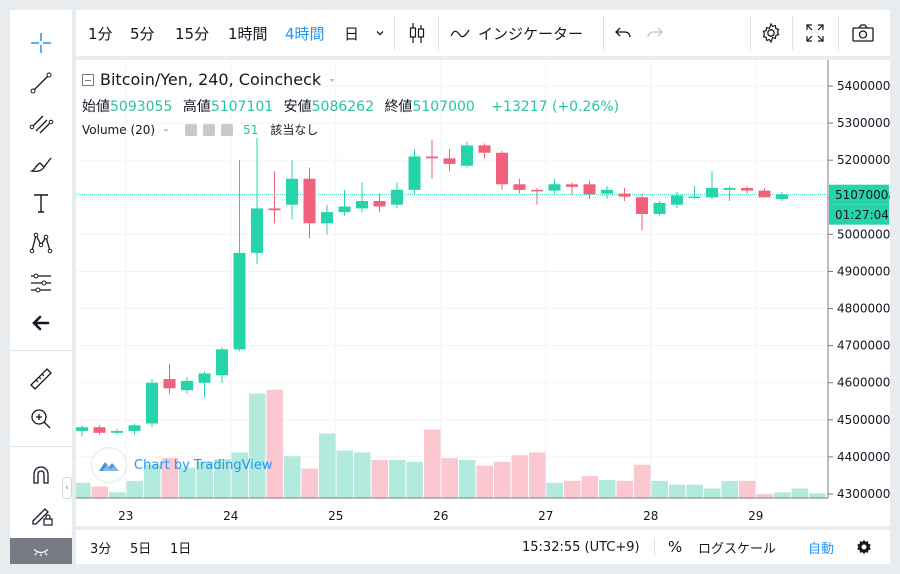 The image size is (900, 574). What do you see at coordinates (352, 33) in the screenshot?
I see `interval-1d-button: 日` at bounding box center [352, 33].